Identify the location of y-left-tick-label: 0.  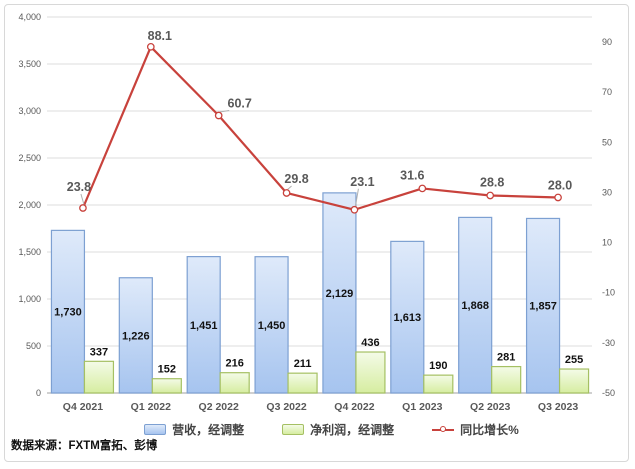
(38, 393).